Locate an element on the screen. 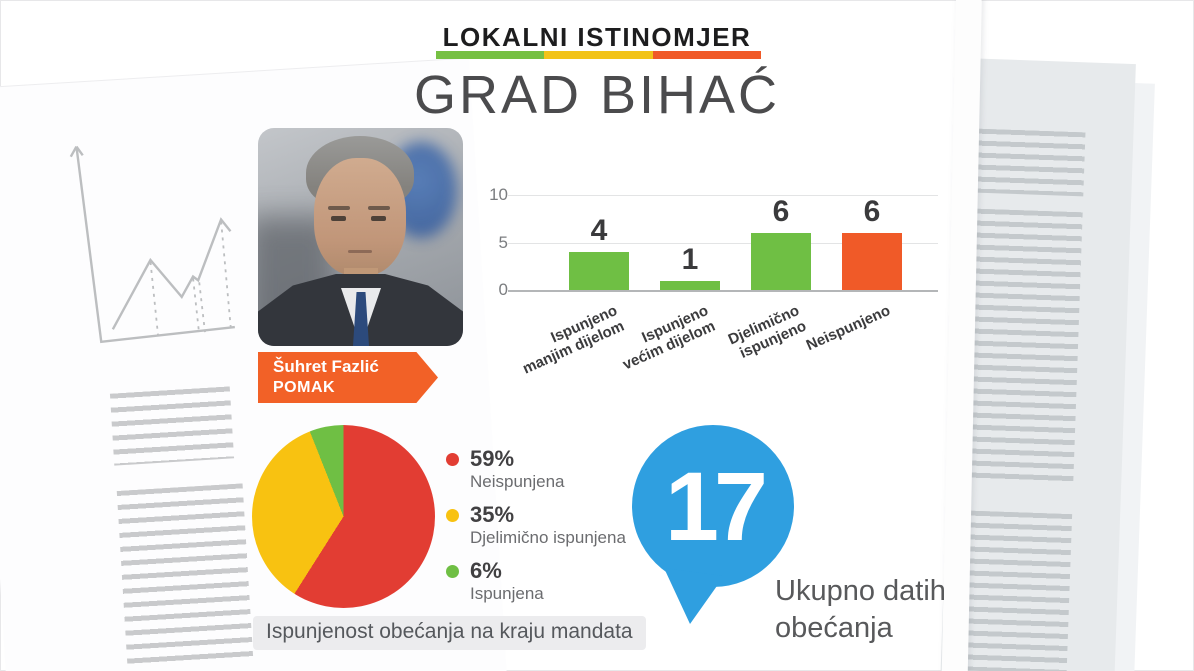  legend-label: Neispunjena is located at coordinates (517, 481).